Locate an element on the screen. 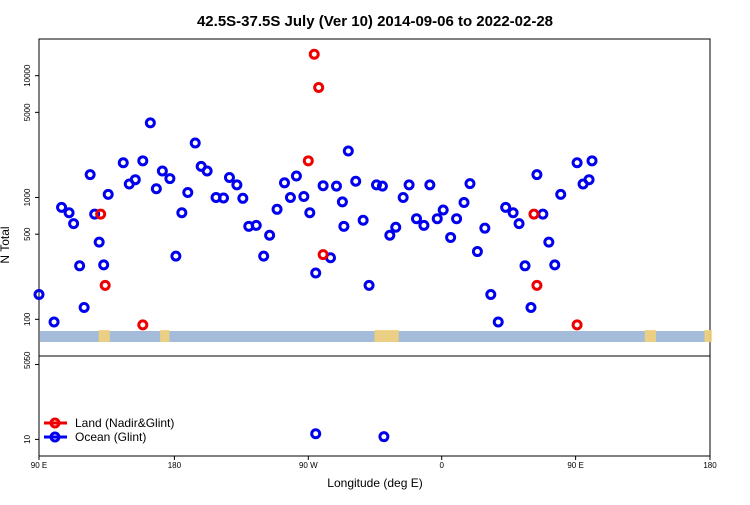 The height and width of the screenshot is (505, 750). y-tick-label: 5000 is located at coordinates (27, 112).